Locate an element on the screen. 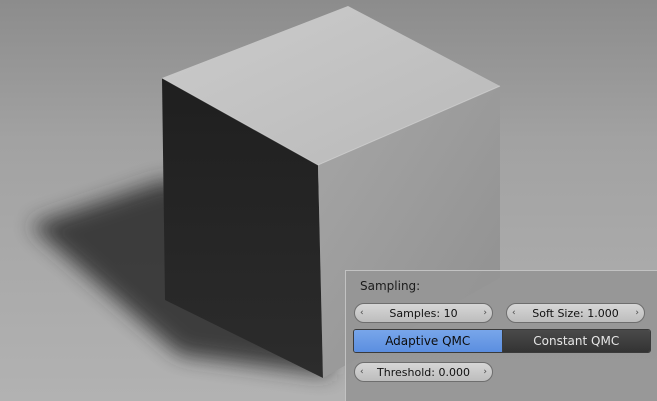  samples-label: Samples: 10 is located at coordinates (423, 313).